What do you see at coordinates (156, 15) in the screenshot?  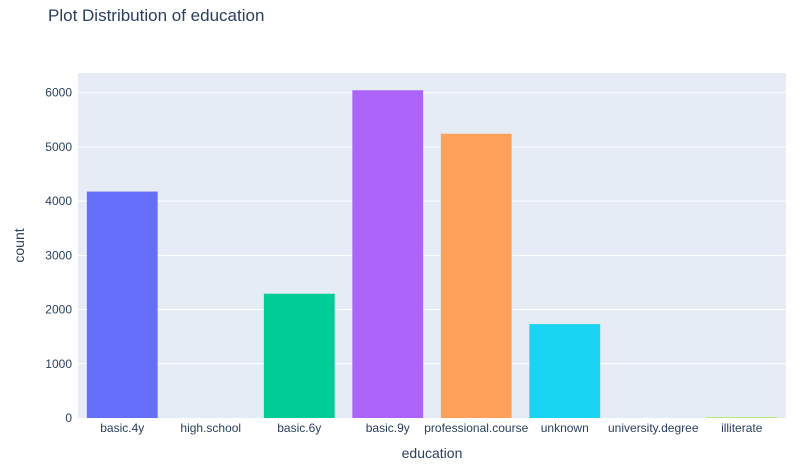 I see `chart-title: Plot Distribution of education` at bounding box center [156, 15].